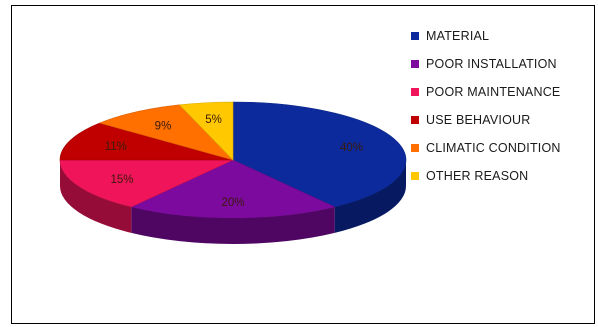 The image size is (598, 327). I want to click on legend-label: USE BEHAVIOUR, so click(478, 120).